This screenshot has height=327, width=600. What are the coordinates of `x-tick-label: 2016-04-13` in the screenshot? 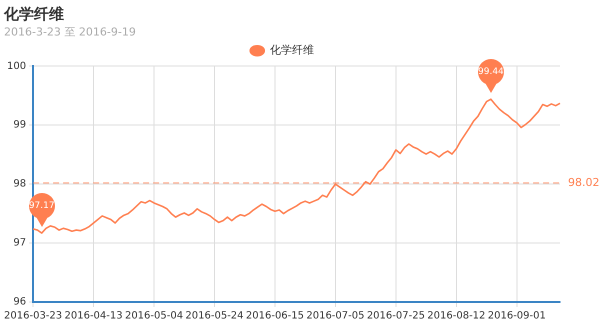 It's located at (93, 316).